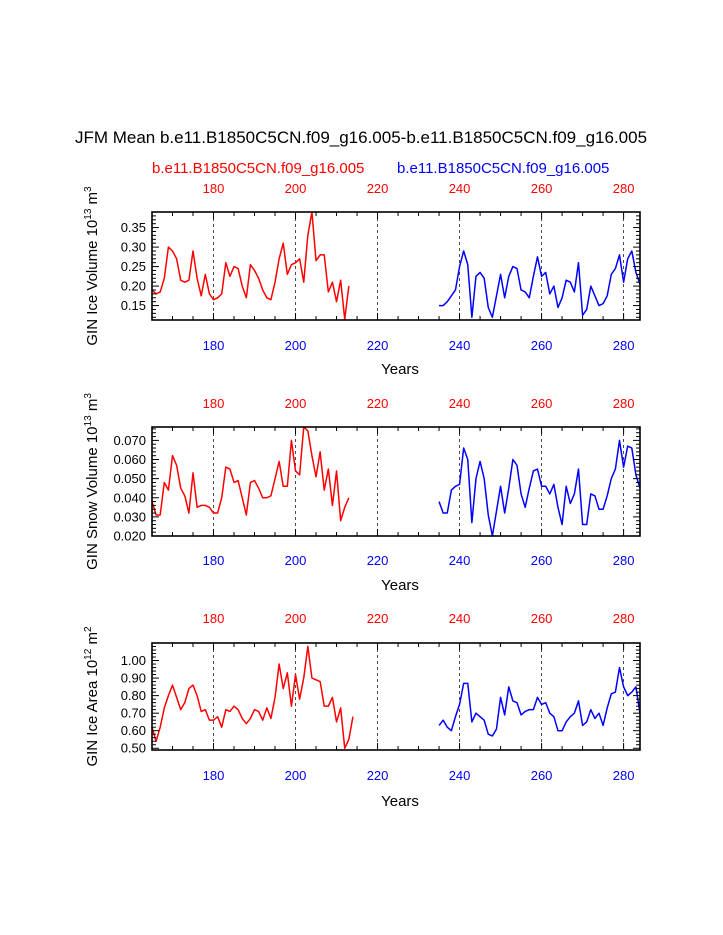 The width and height of the screenshot is (723, 935). Describe the element at coordinates (129, 516) in the screenshot. I see `ytick-label: 0.030` at that location.